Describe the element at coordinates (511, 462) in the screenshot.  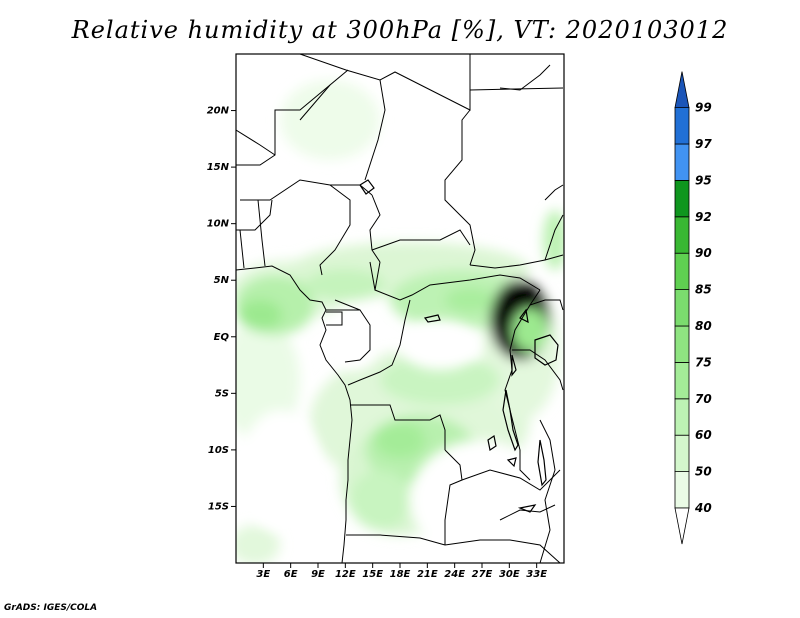
I see `lake-bangweulu` at that location.